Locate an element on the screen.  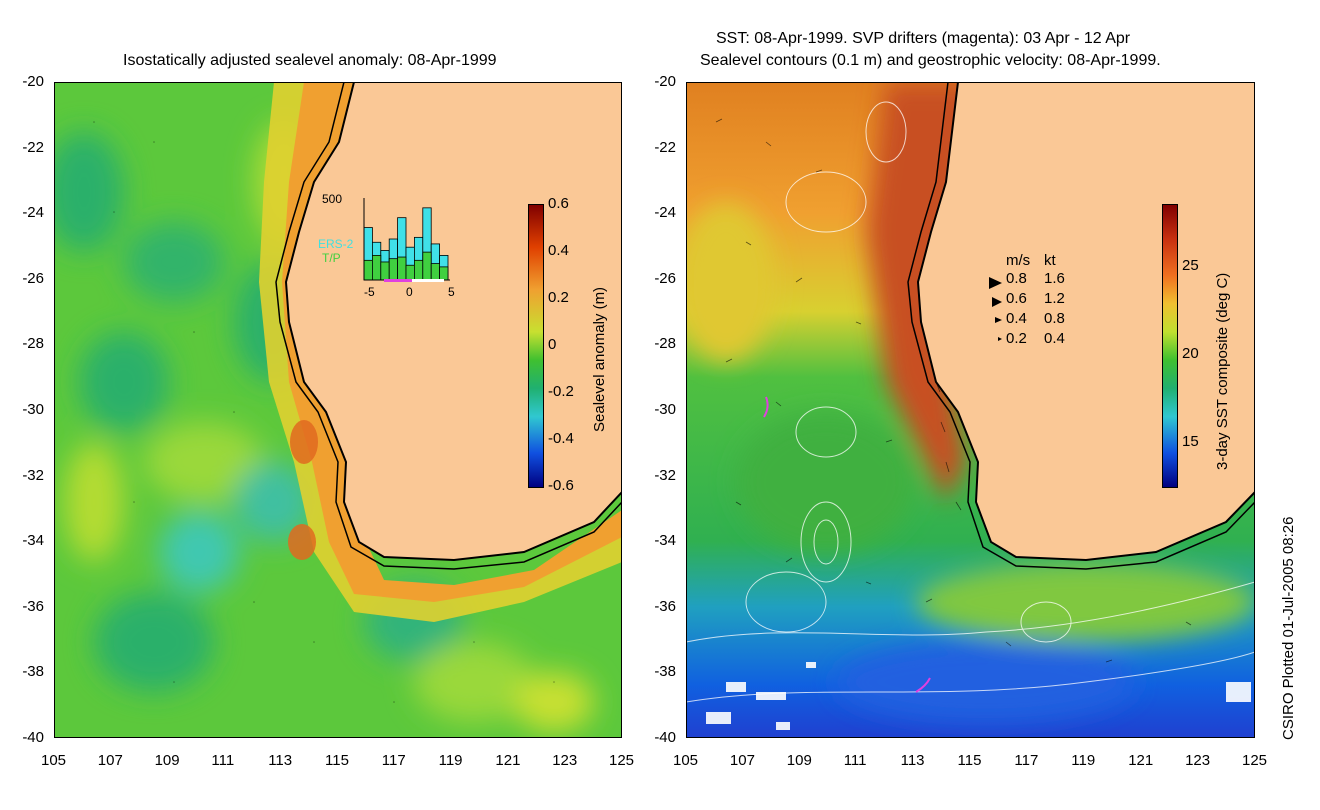
velocity-kt-2: 0.8 is located at coordinates (1054, 318).